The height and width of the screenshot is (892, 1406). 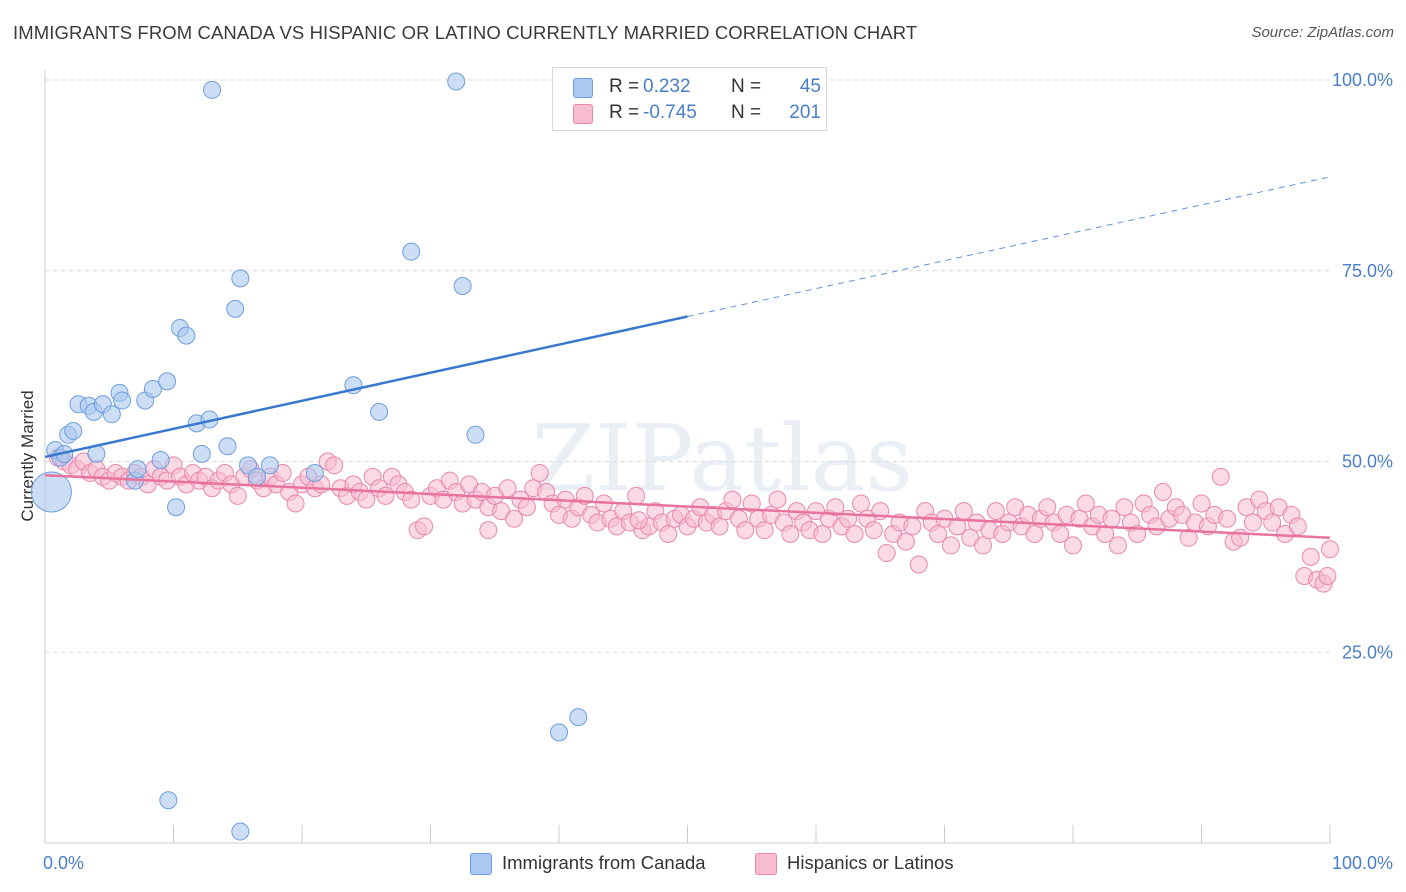 I want to click on legend-label-canada: Immigrants from Canada, so click(x=604, y=862).